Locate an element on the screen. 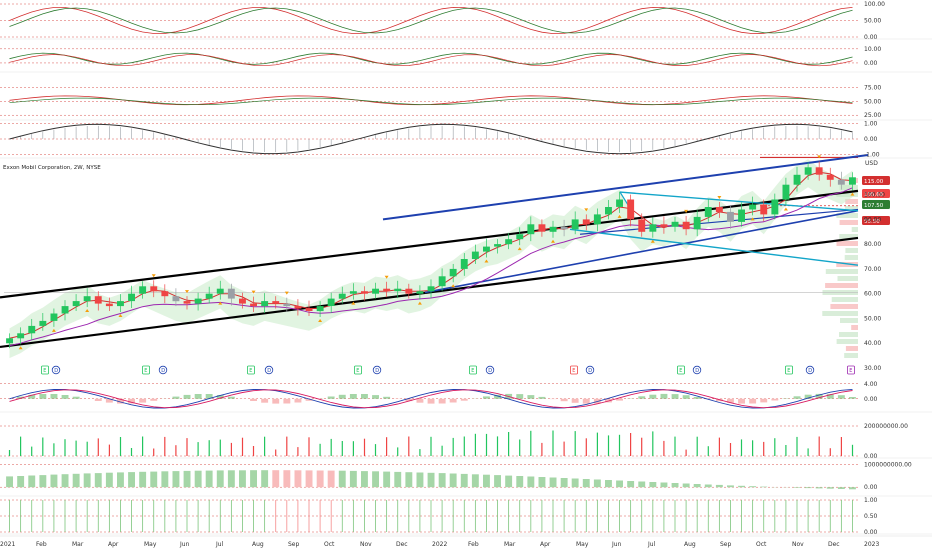 The height and width of the screenshot is (550, 932). x-axis-tick: Sep is located at coordinates (726, 544).